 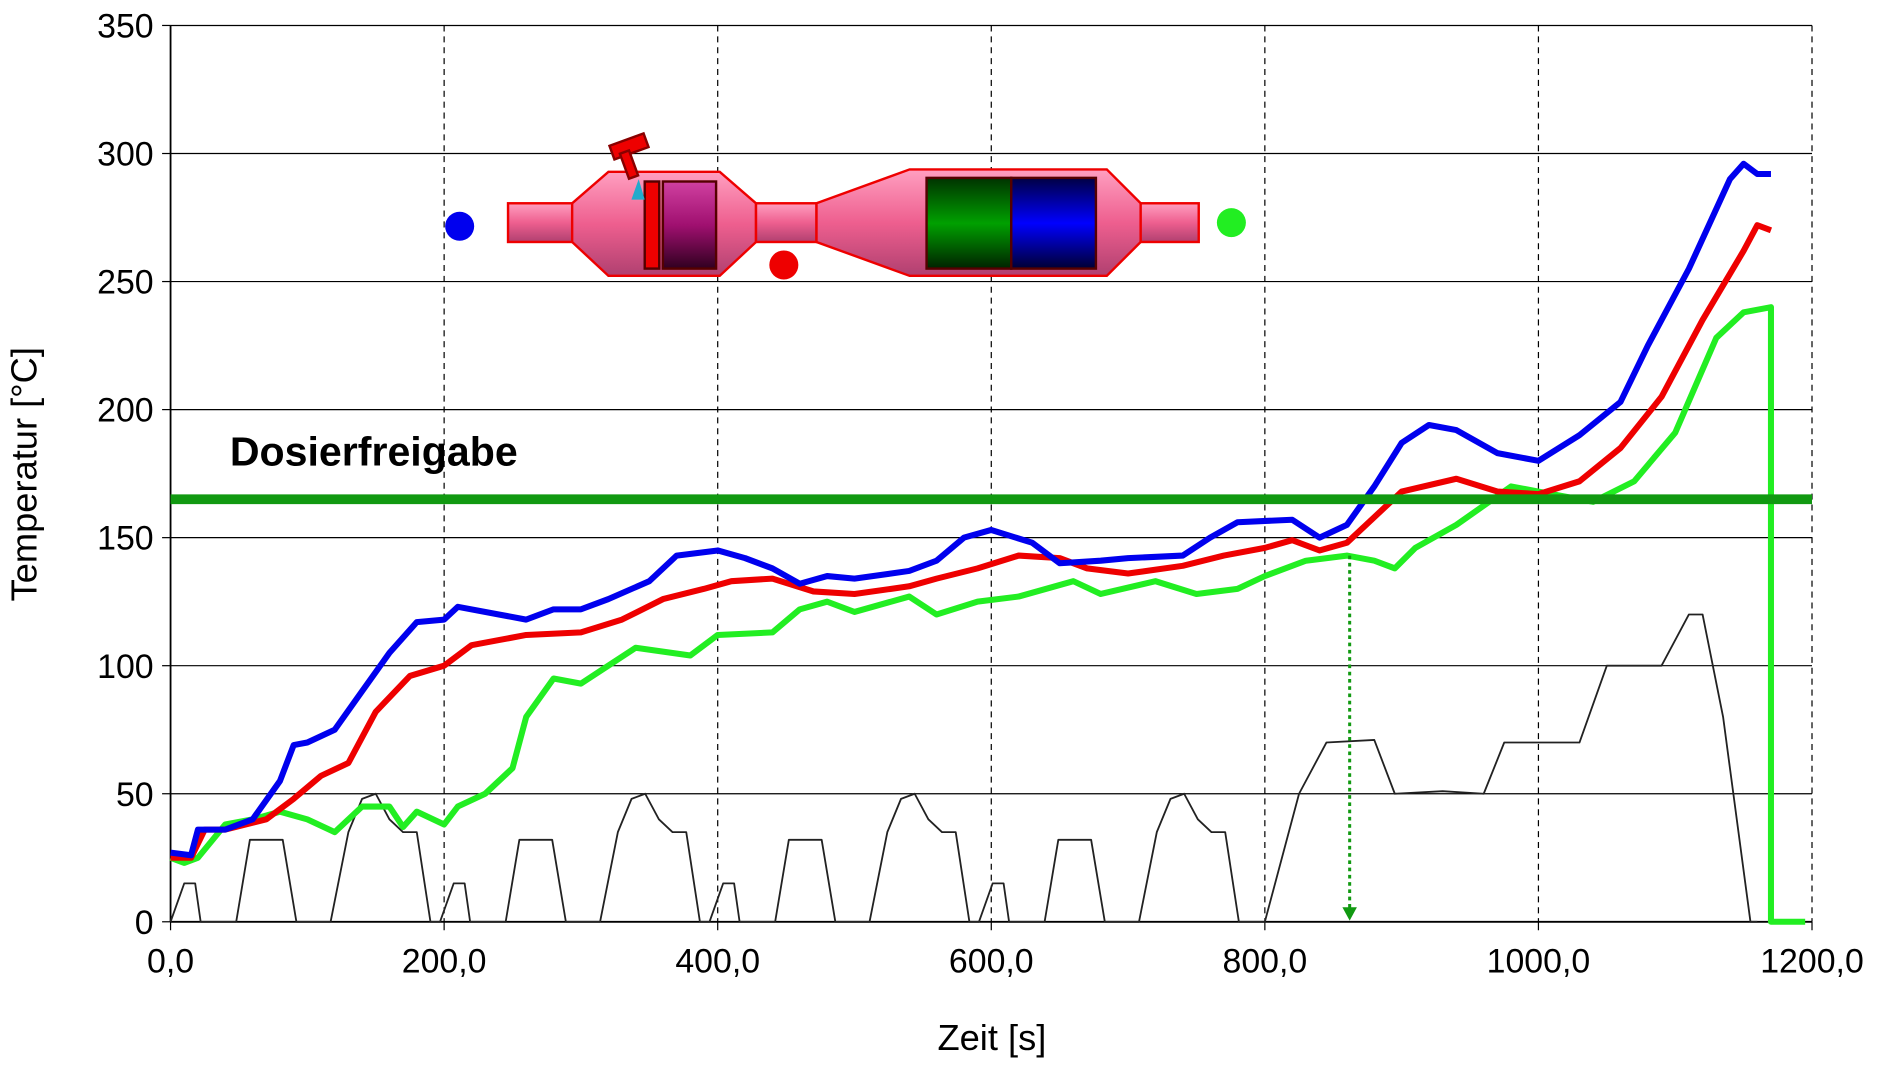 I want to click on arrow-head, so click(x=1349, y=914).